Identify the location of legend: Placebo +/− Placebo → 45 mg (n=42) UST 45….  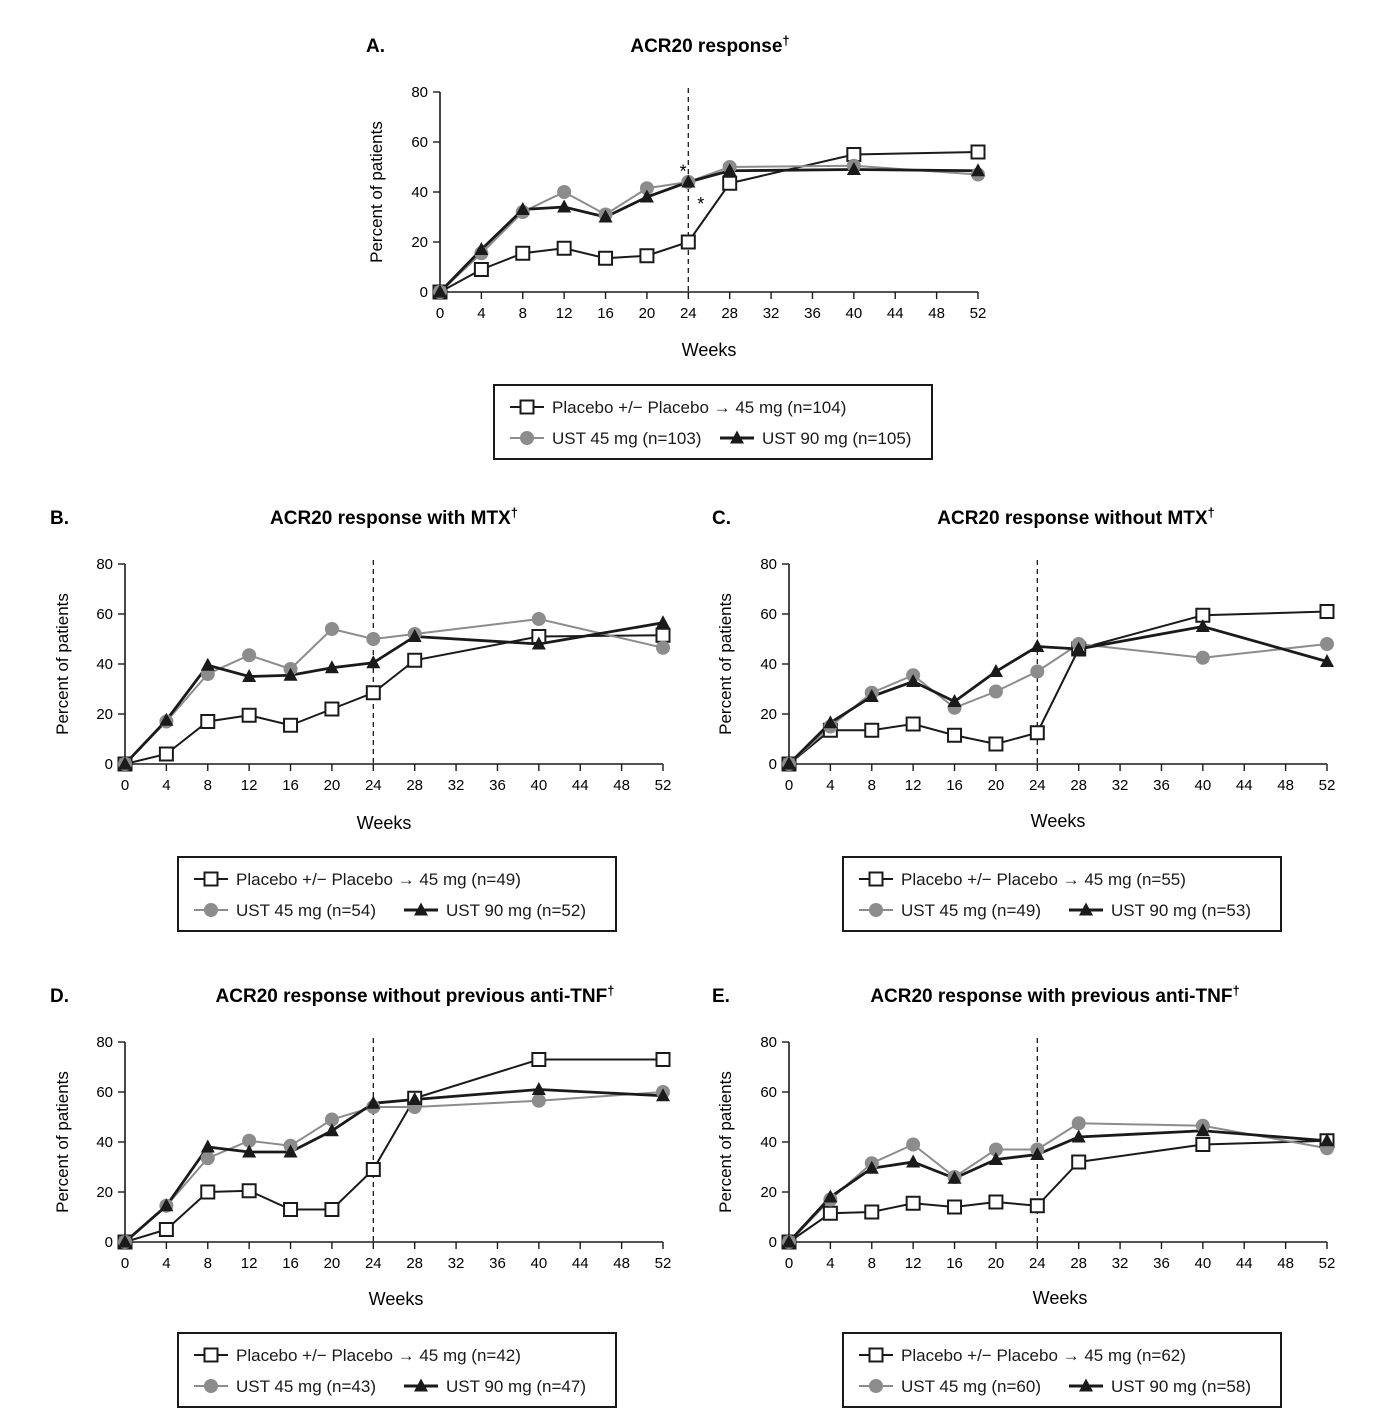
(397, 1370).